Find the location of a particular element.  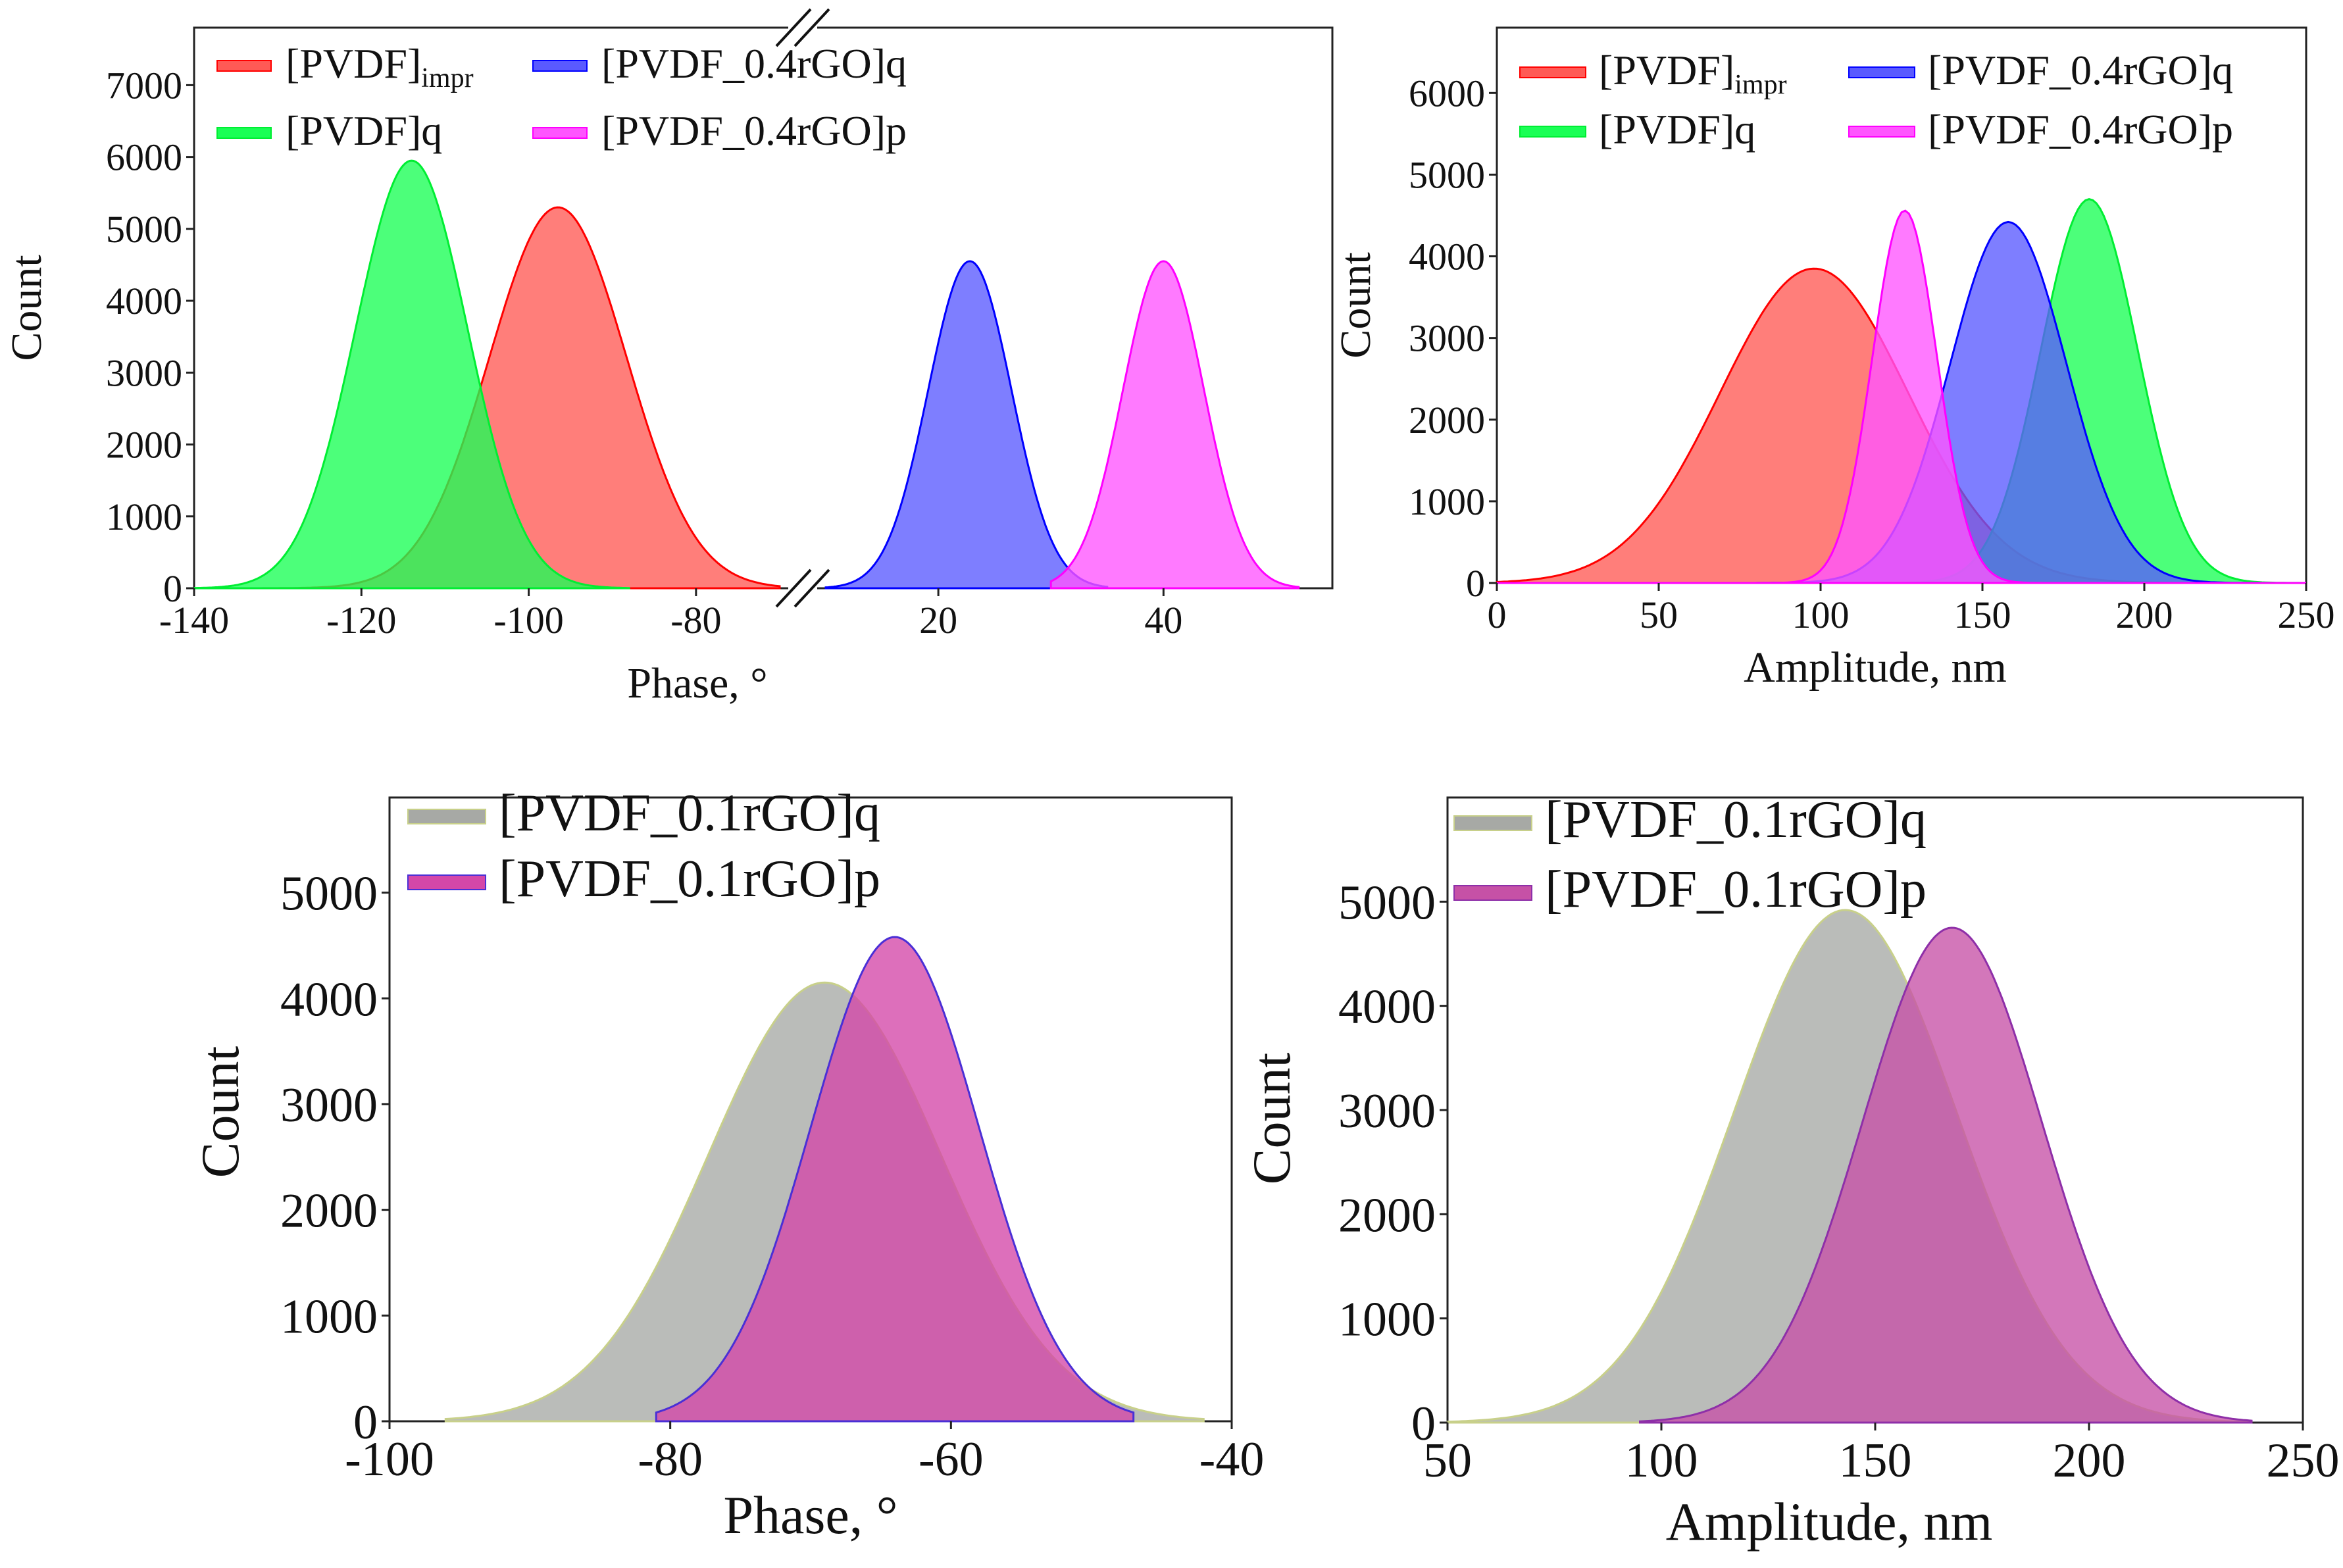

legend-label-main: [PVDF] is located at coordinates (1666, 70).